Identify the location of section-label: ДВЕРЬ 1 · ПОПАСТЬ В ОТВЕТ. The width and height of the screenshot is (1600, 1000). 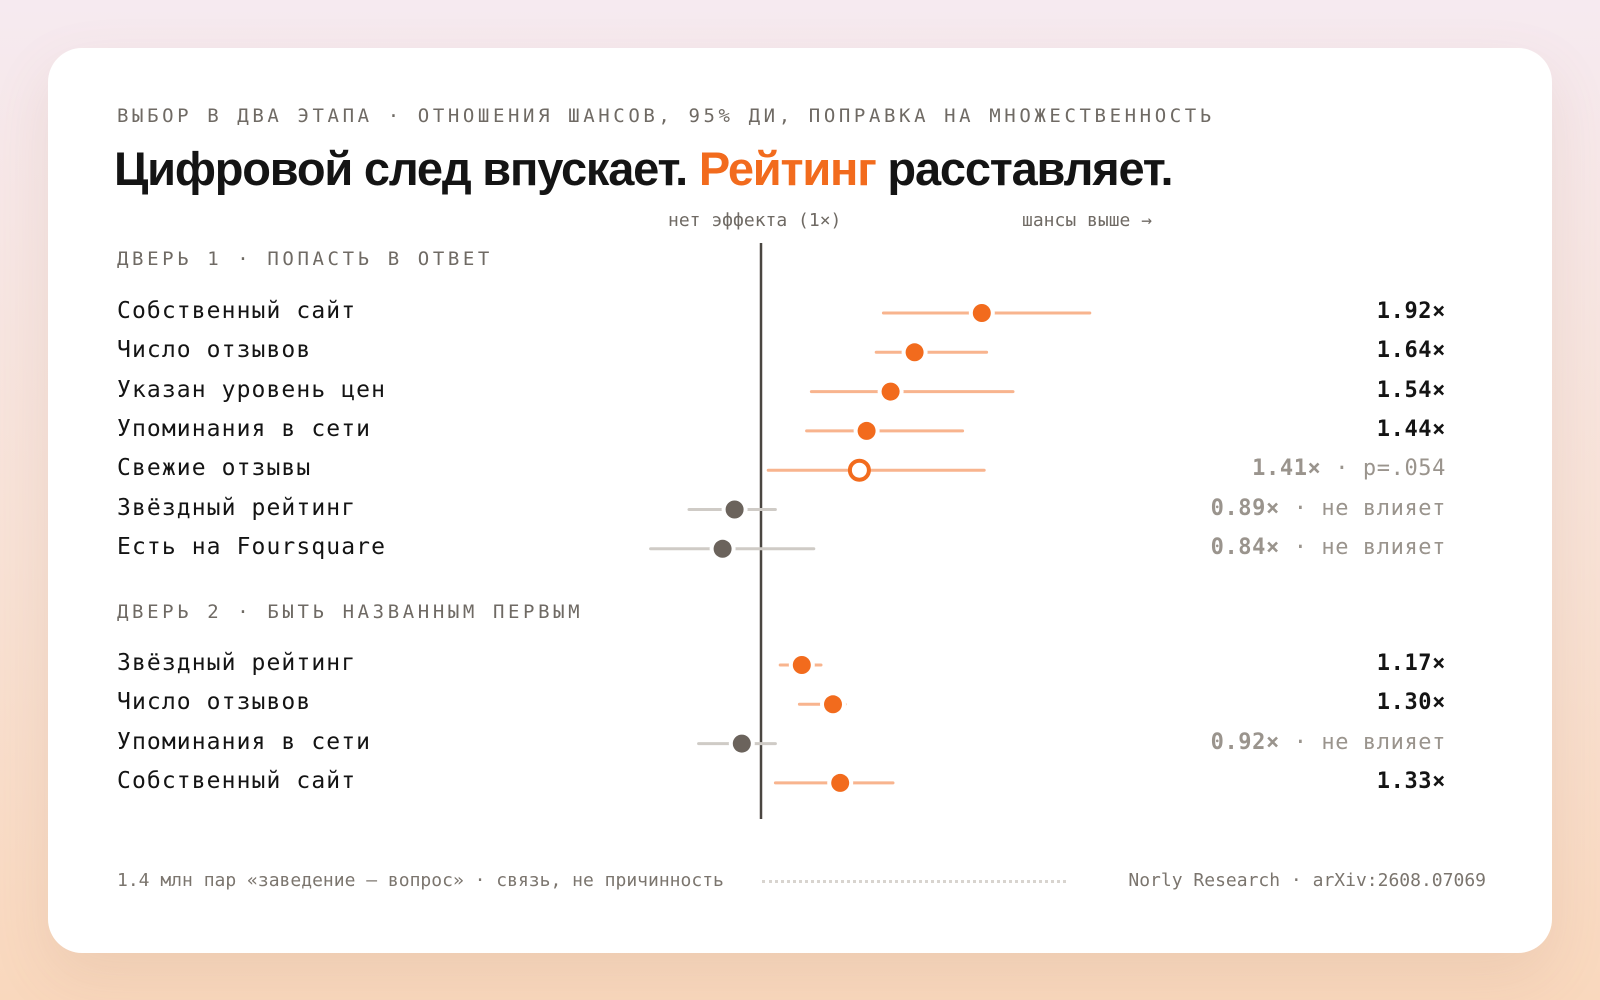
(305, 259).